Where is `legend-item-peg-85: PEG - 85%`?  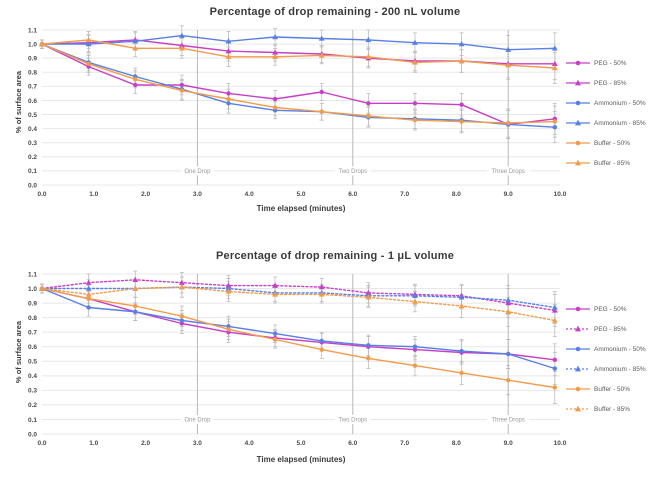
legend-item-peg-85: PEG - 85% is located at coordinates (608, 329).